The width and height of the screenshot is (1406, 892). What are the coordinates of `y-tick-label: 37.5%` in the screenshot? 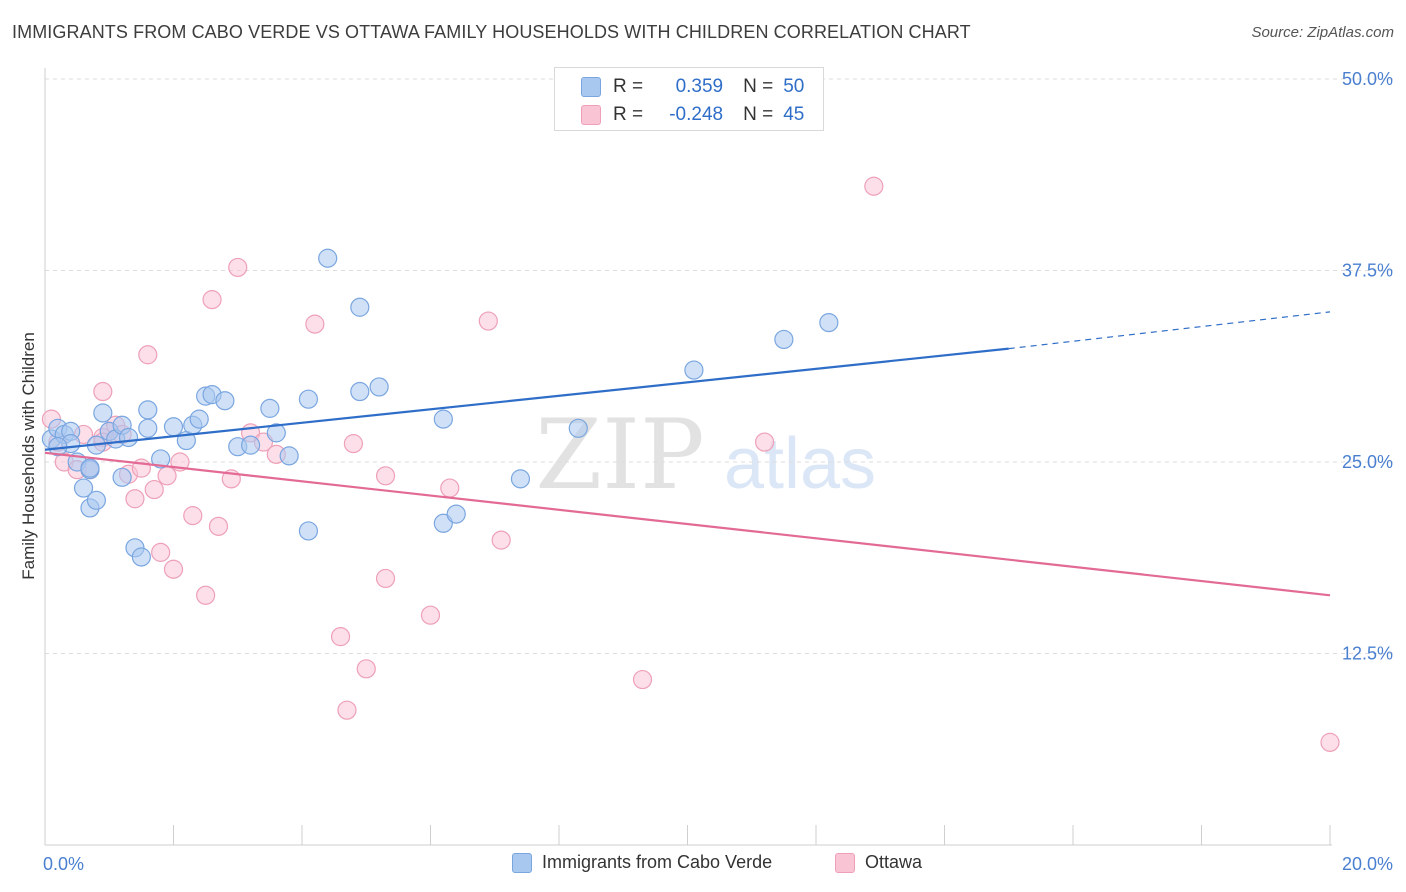 It's located at (1367, 271).